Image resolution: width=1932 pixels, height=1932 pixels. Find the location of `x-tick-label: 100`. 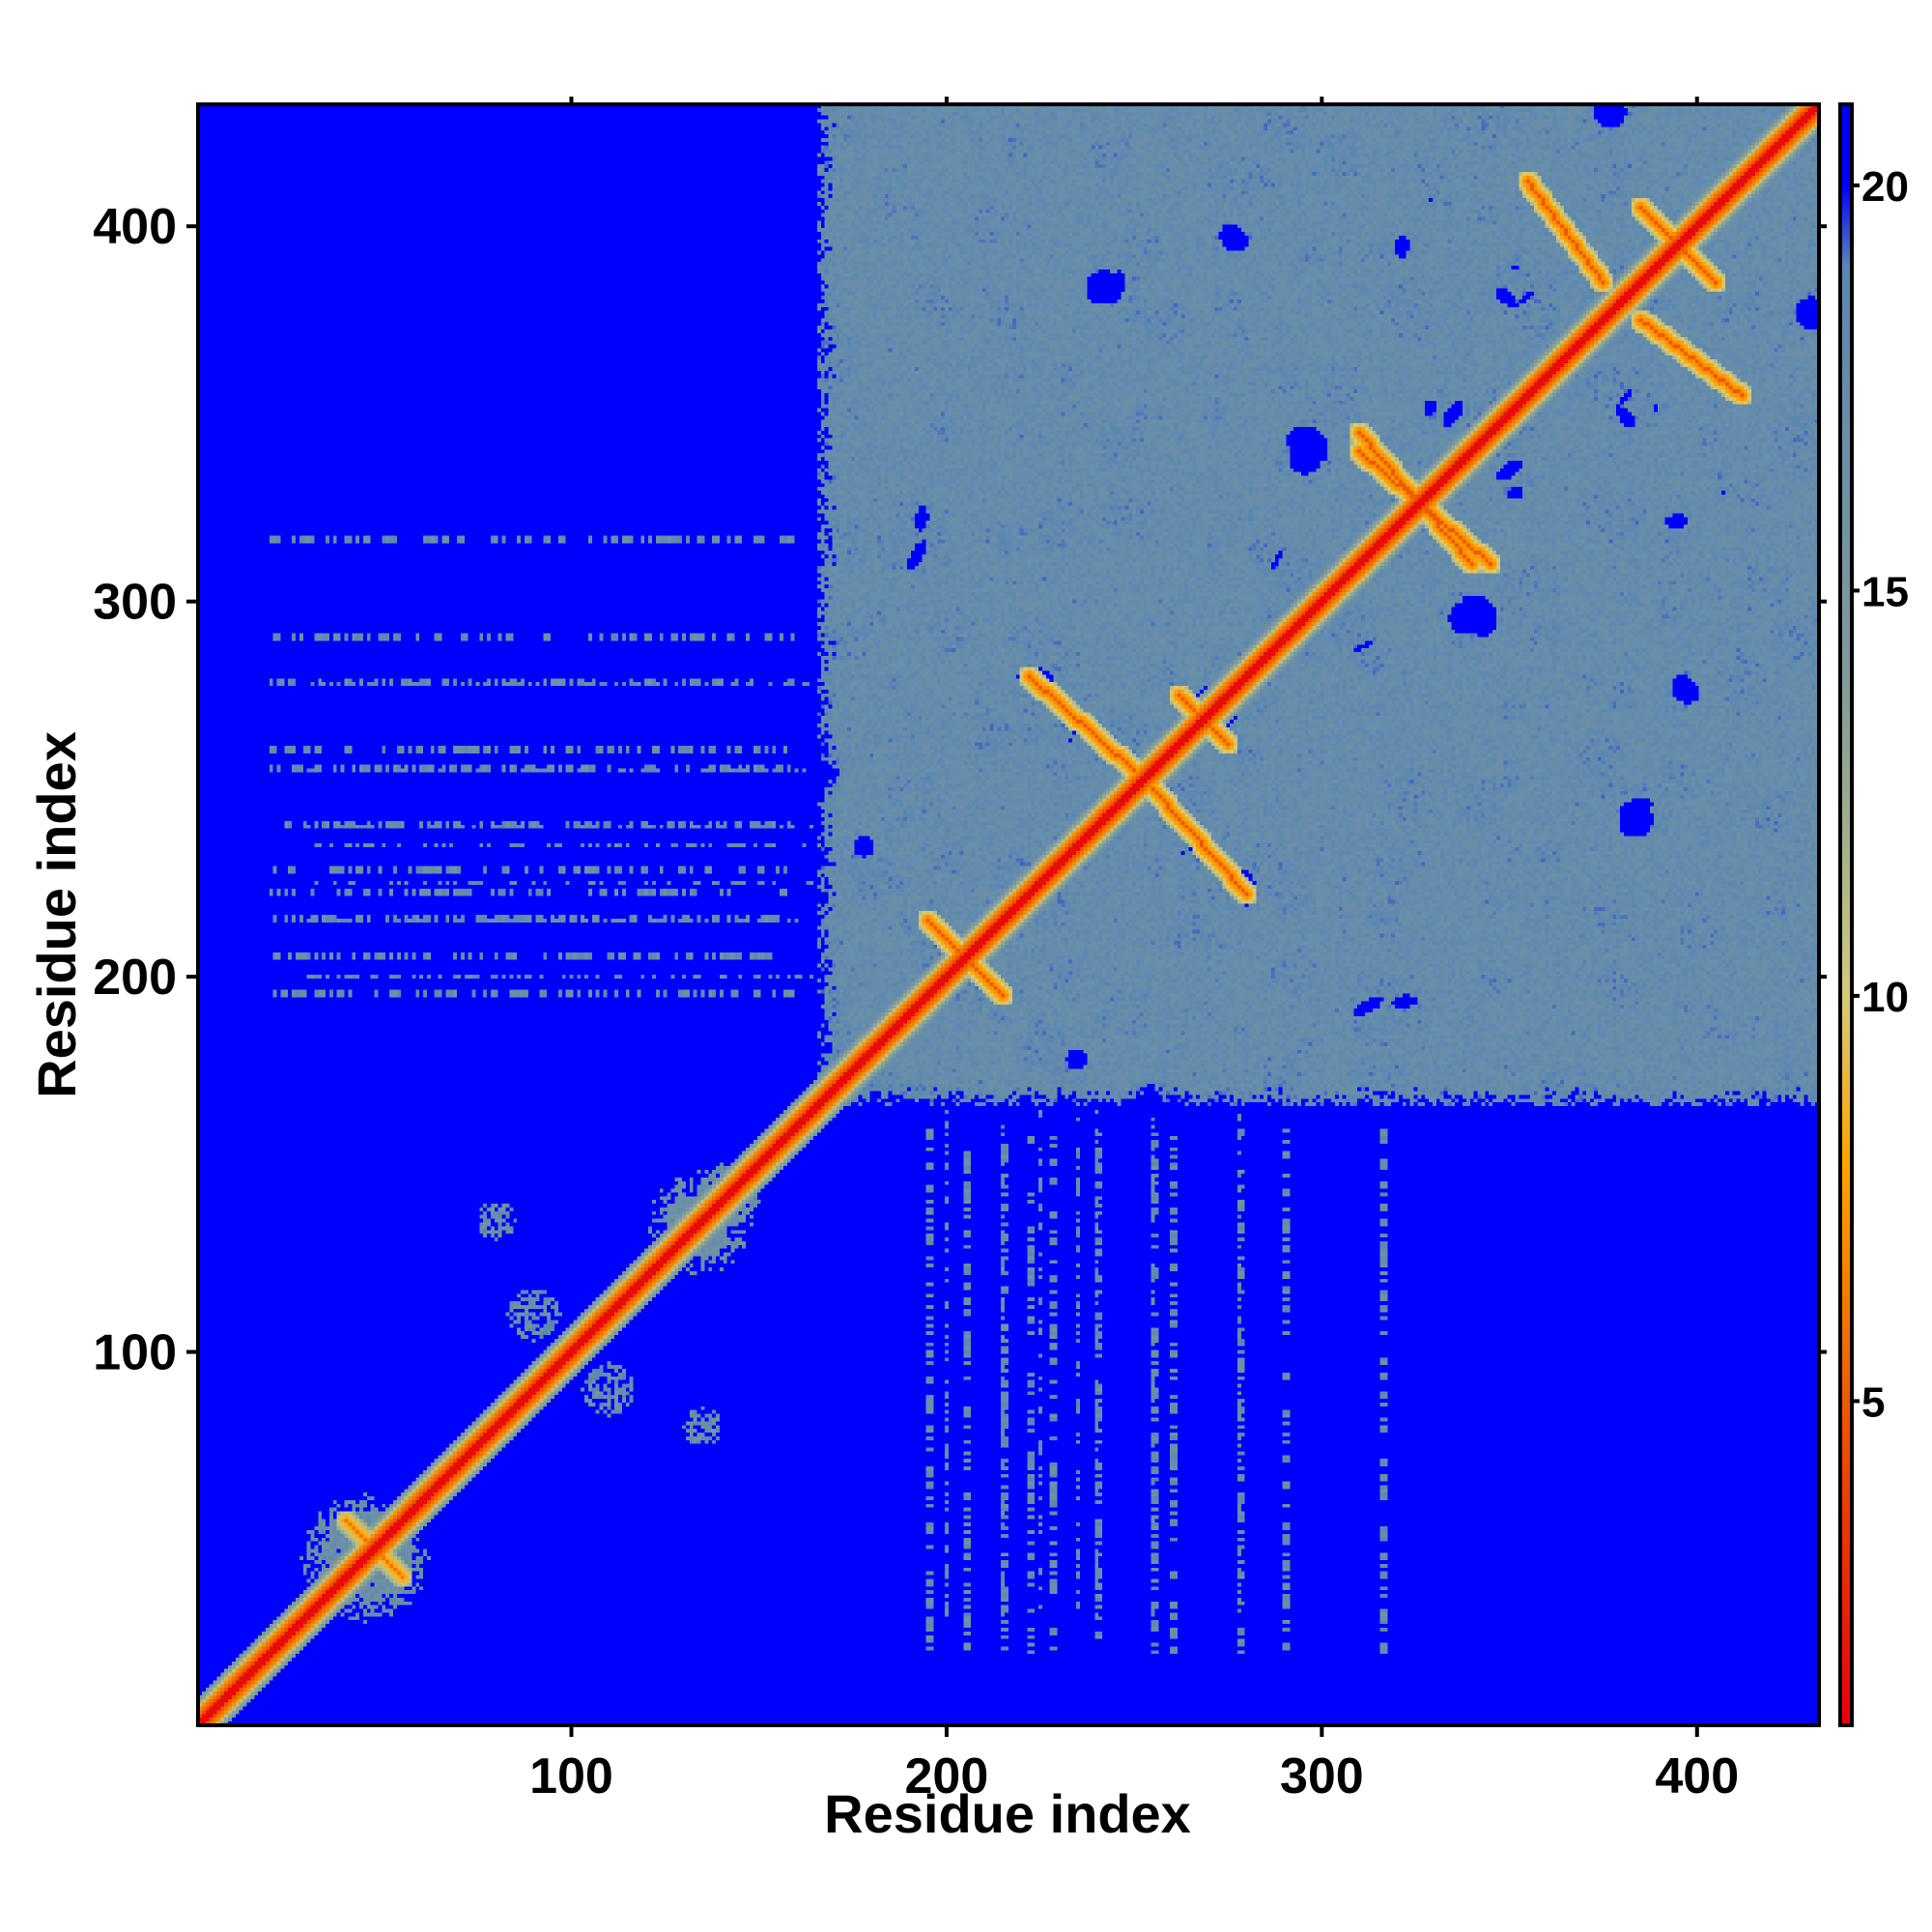

x-tick-label: 100 is located at coordinates (571, 1776).